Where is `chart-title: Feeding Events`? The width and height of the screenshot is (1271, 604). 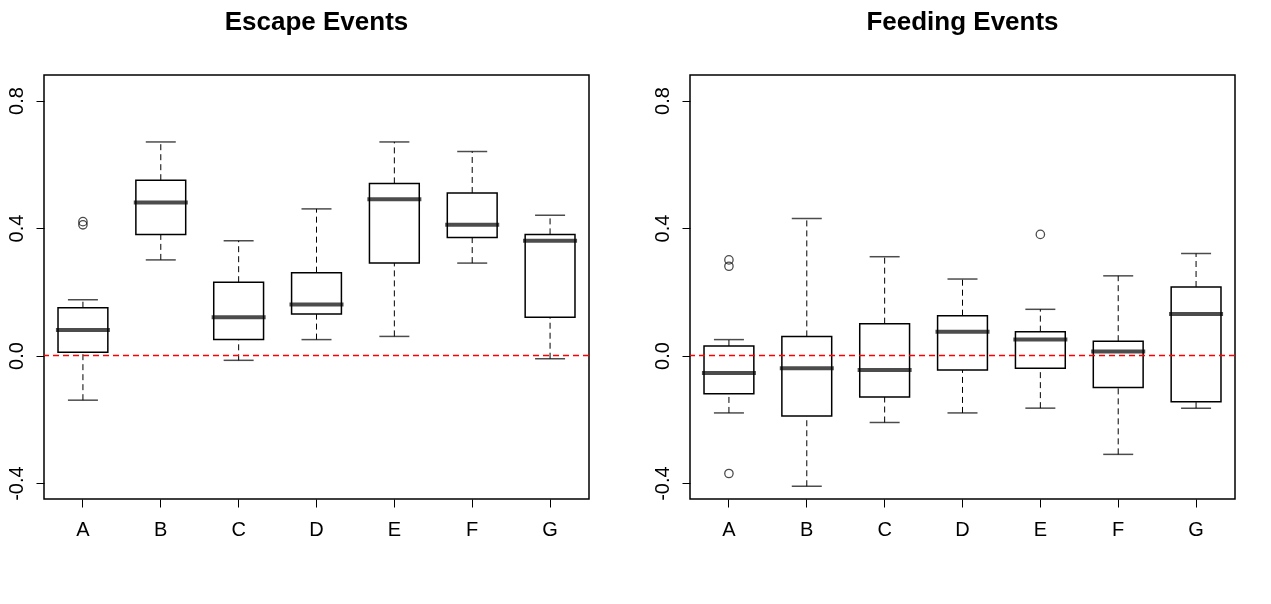
chart-title: Feeding Events is located at coordinates (962, 21).